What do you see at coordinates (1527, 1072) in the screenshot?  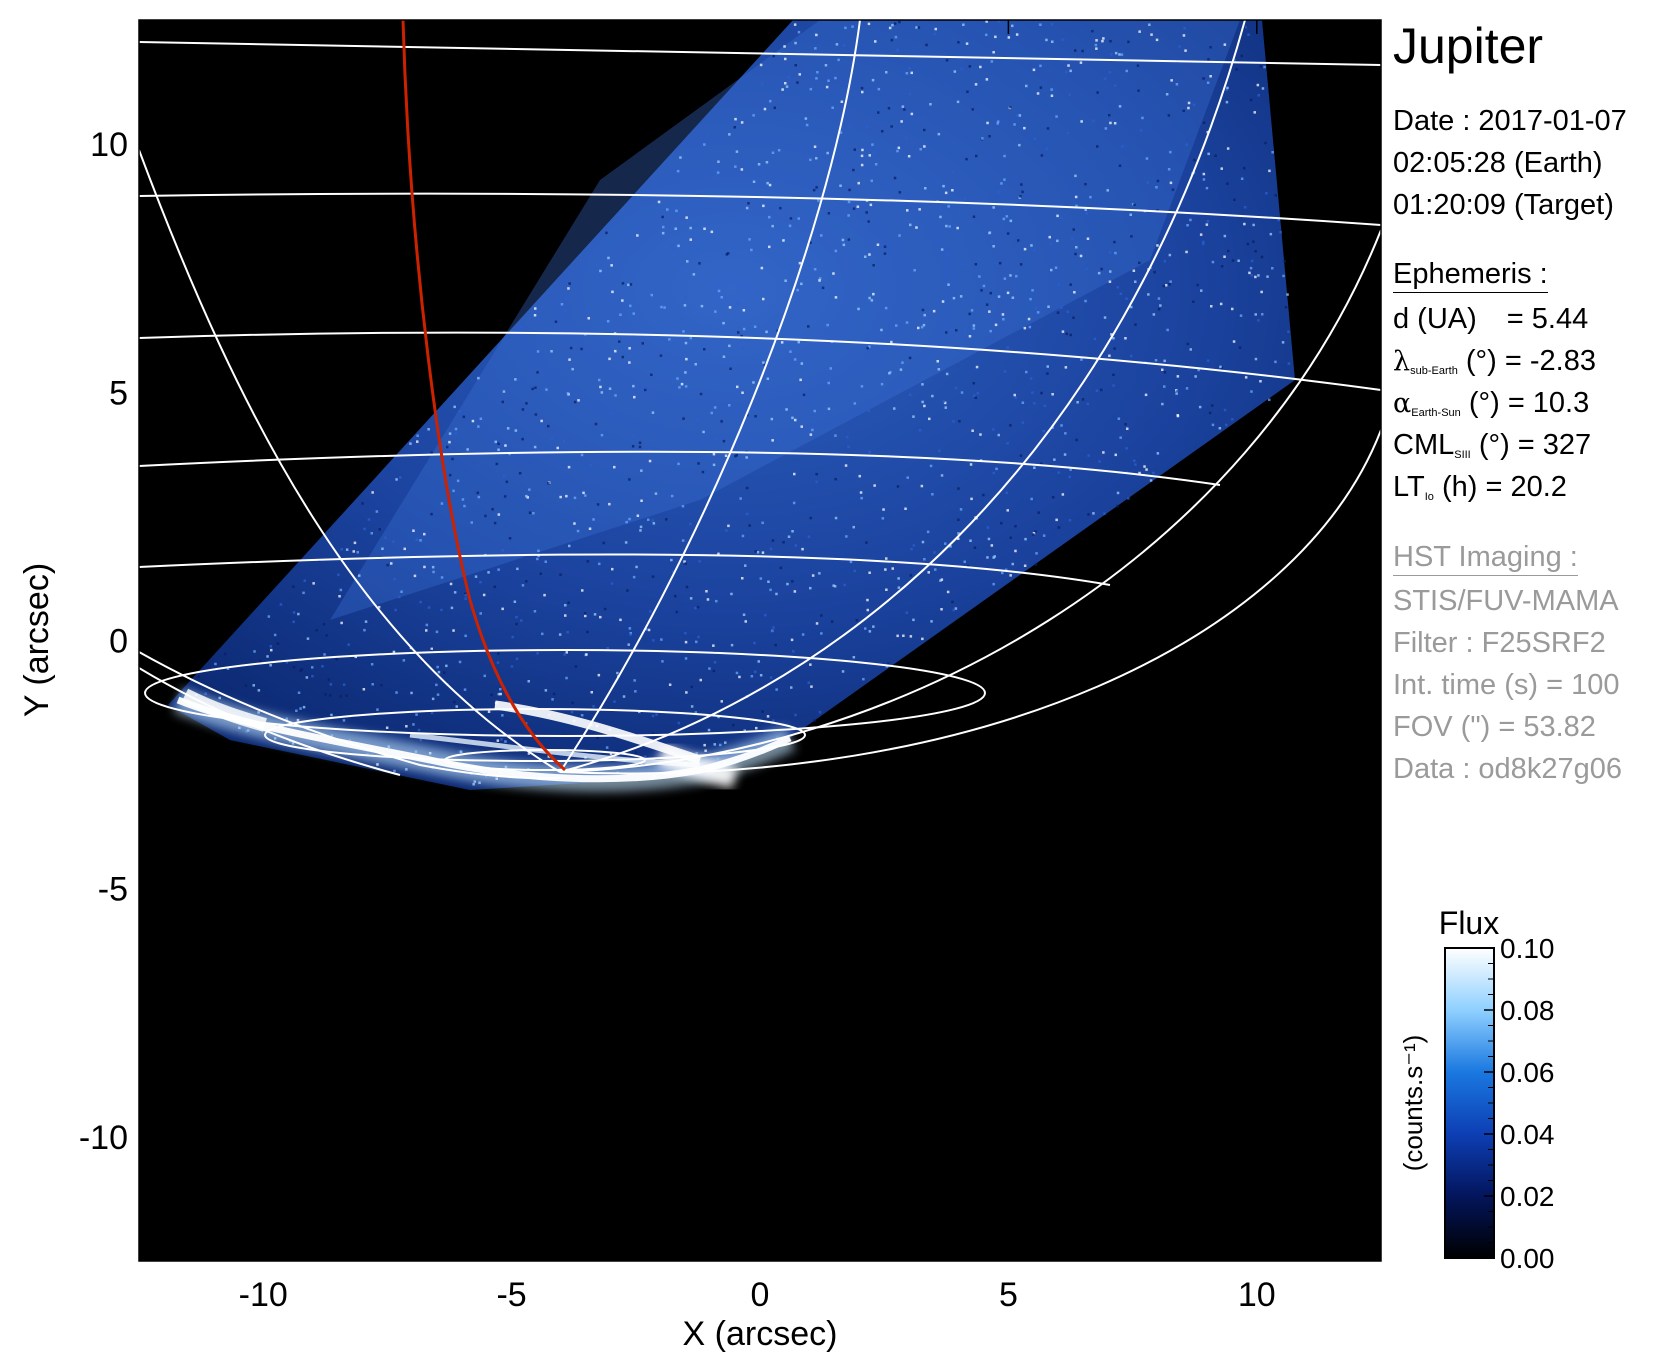 I see `colorbar-tick-label: 0.06` at bounding box center [1527, 1072].